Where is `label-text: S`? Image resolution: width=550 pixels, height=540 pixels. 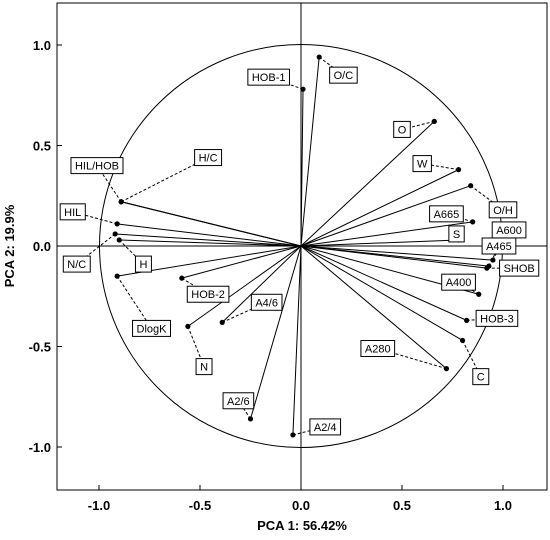
label-text: S is located at coordinates (456, 235).